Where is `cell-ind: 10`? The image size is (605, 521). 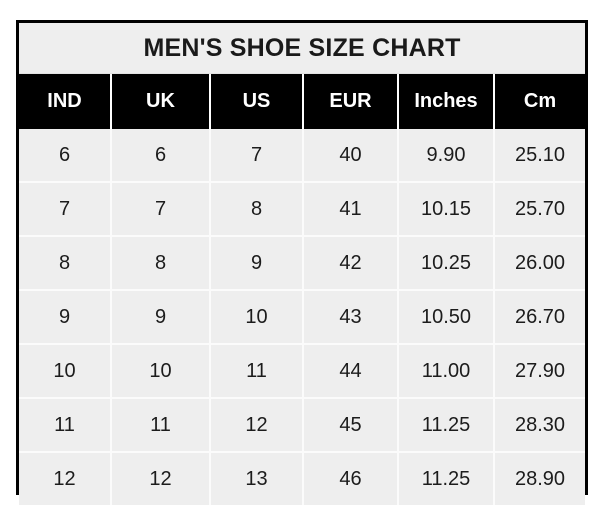
cell-ind: 10 is located at coordinates (65, 371).